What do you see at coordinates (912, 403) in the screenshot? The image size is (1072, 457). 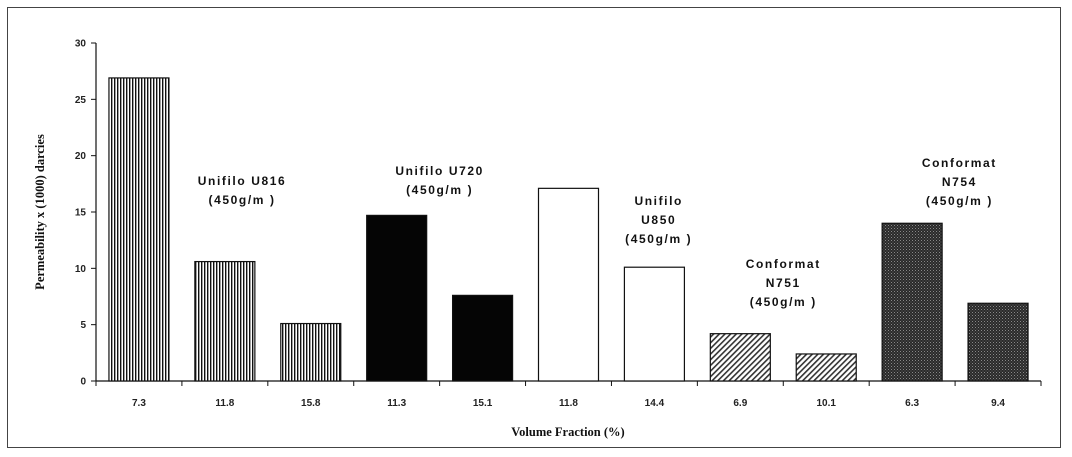 I see `x-tick-label: 6.3` at bounding box center [912, 403].